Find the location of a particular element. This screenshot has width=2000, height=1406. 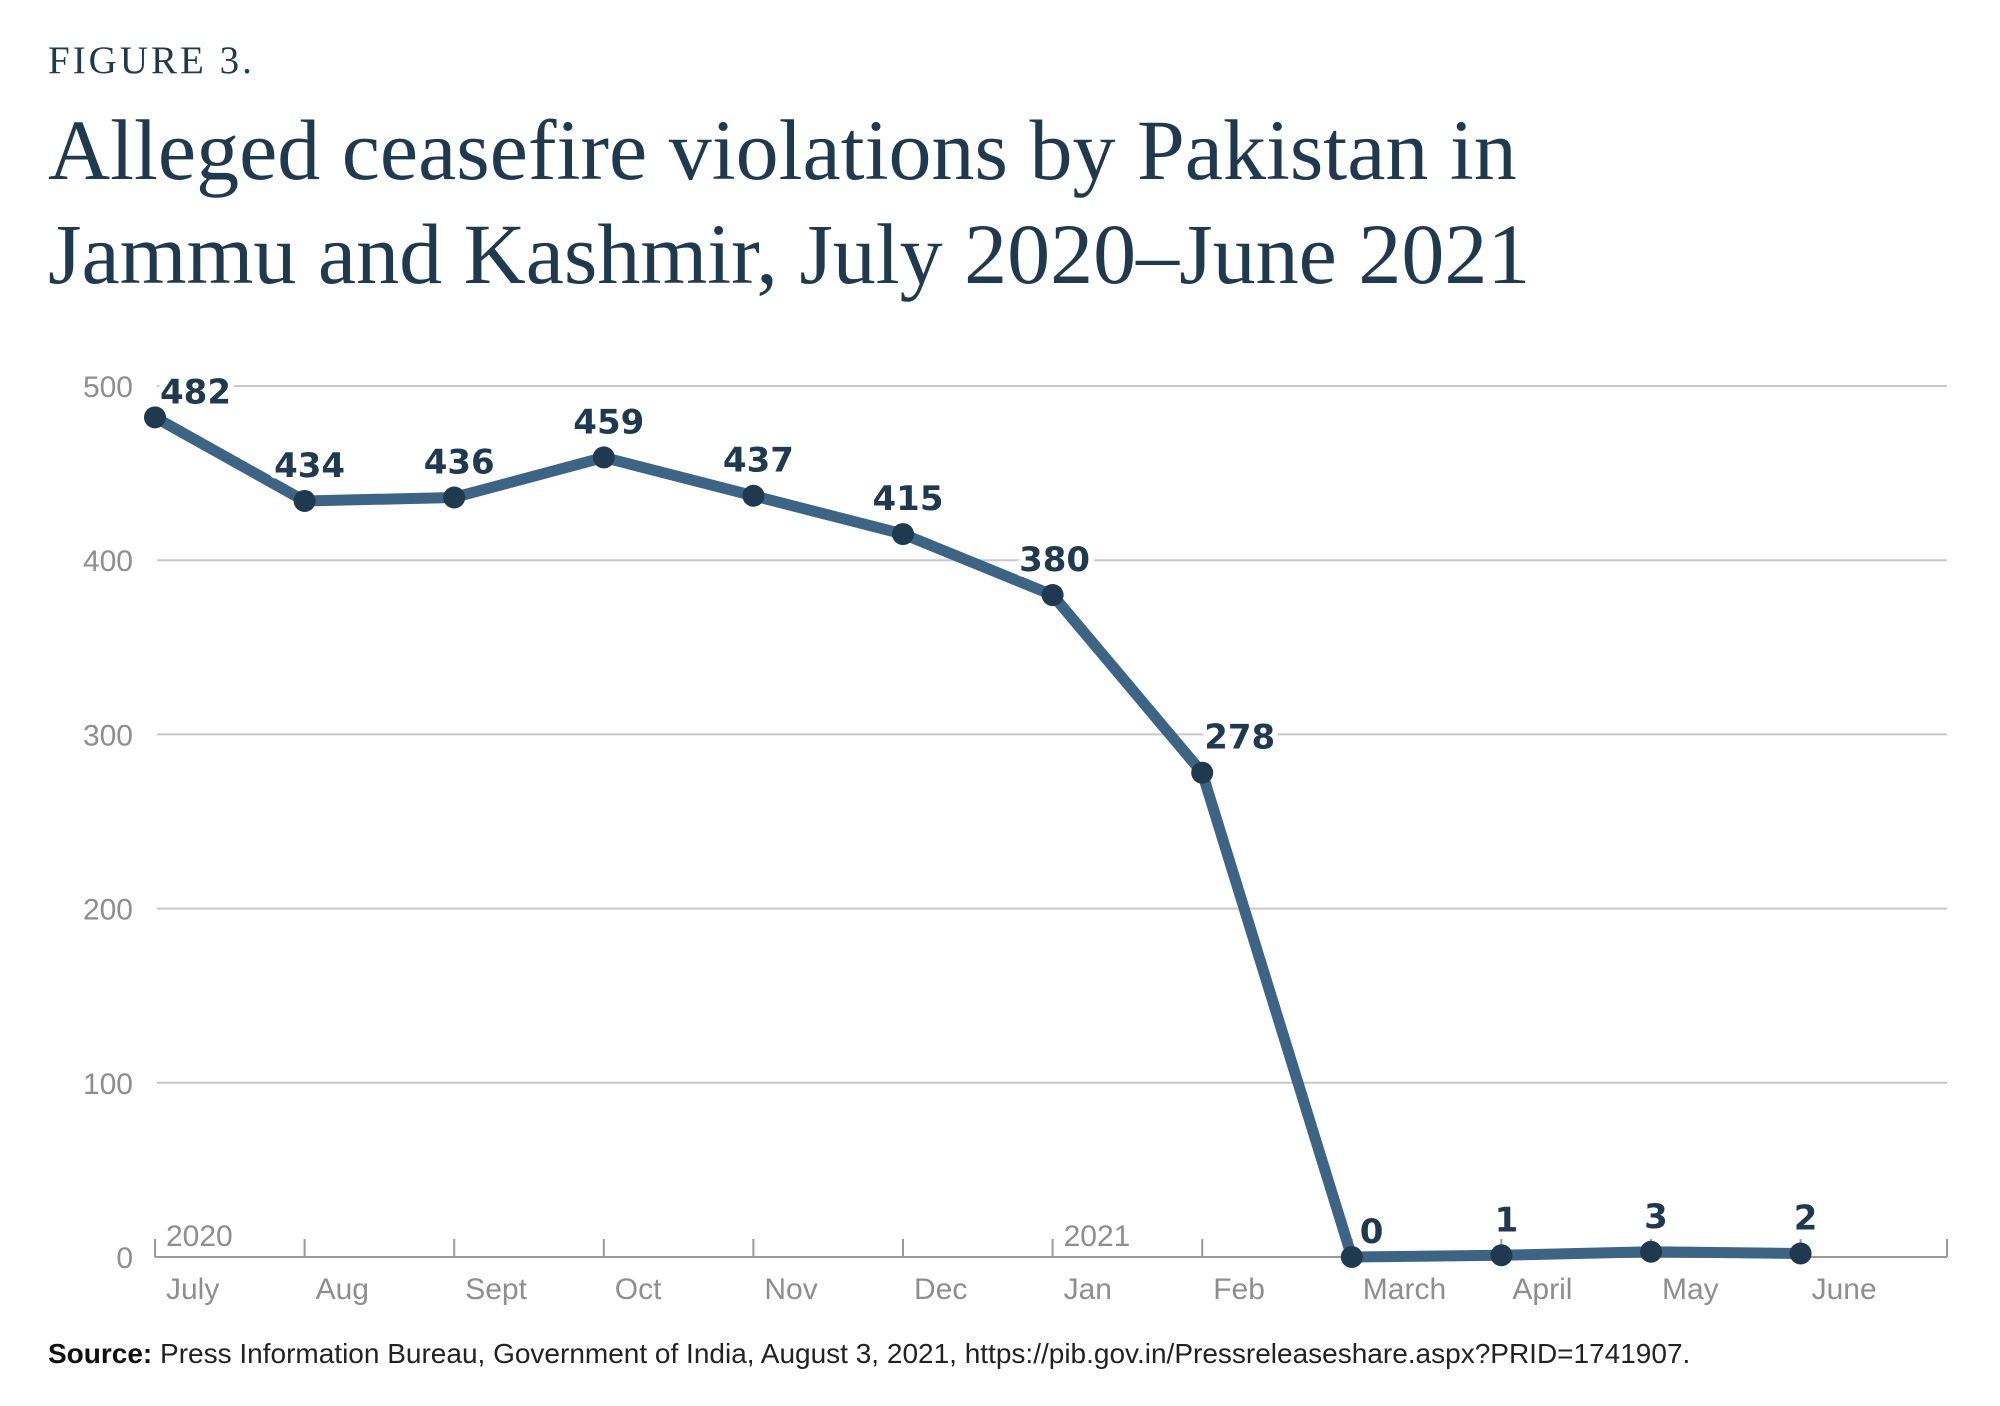

year-label: 2020 is located at coordinates (199, 1236).